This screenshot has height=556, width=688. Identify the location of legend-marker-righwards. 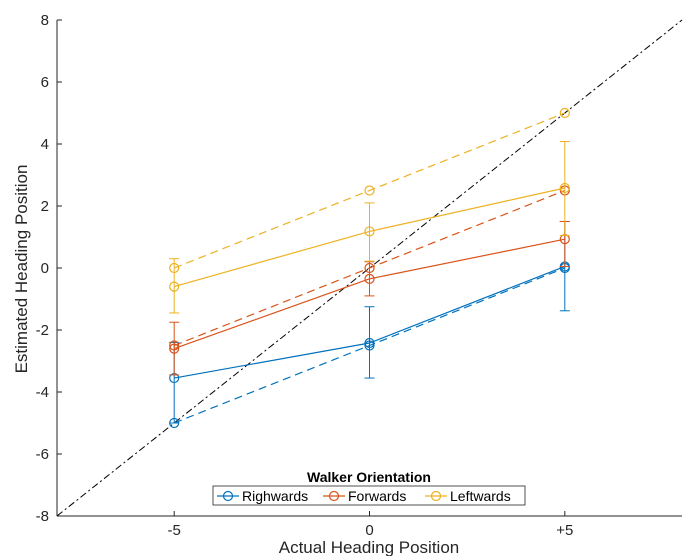
(228, 496).